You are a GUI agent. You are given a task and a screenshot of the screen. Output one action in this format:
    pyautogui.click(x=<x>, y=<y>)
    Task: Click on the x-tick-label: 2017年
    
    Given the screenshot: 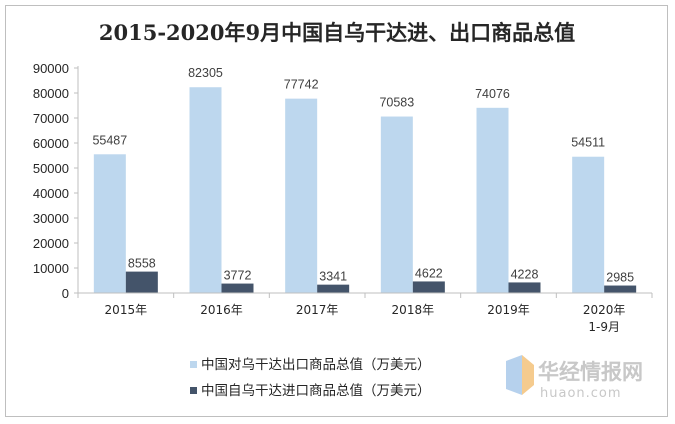 What is the action you would take?
    pyautogui.click(x=317, y=310)
    